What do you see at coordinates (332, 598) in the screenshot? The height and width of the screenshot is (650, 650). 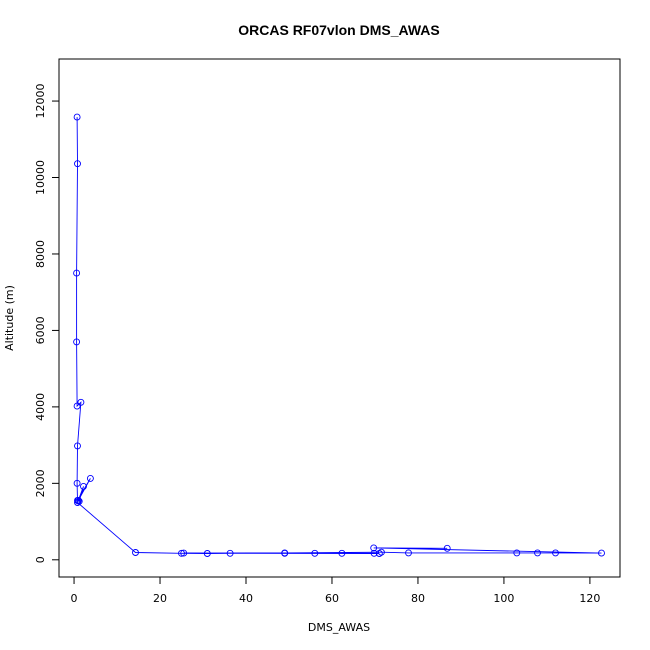 I see `x-tick-label: 60` at bounding box center [332, 598].